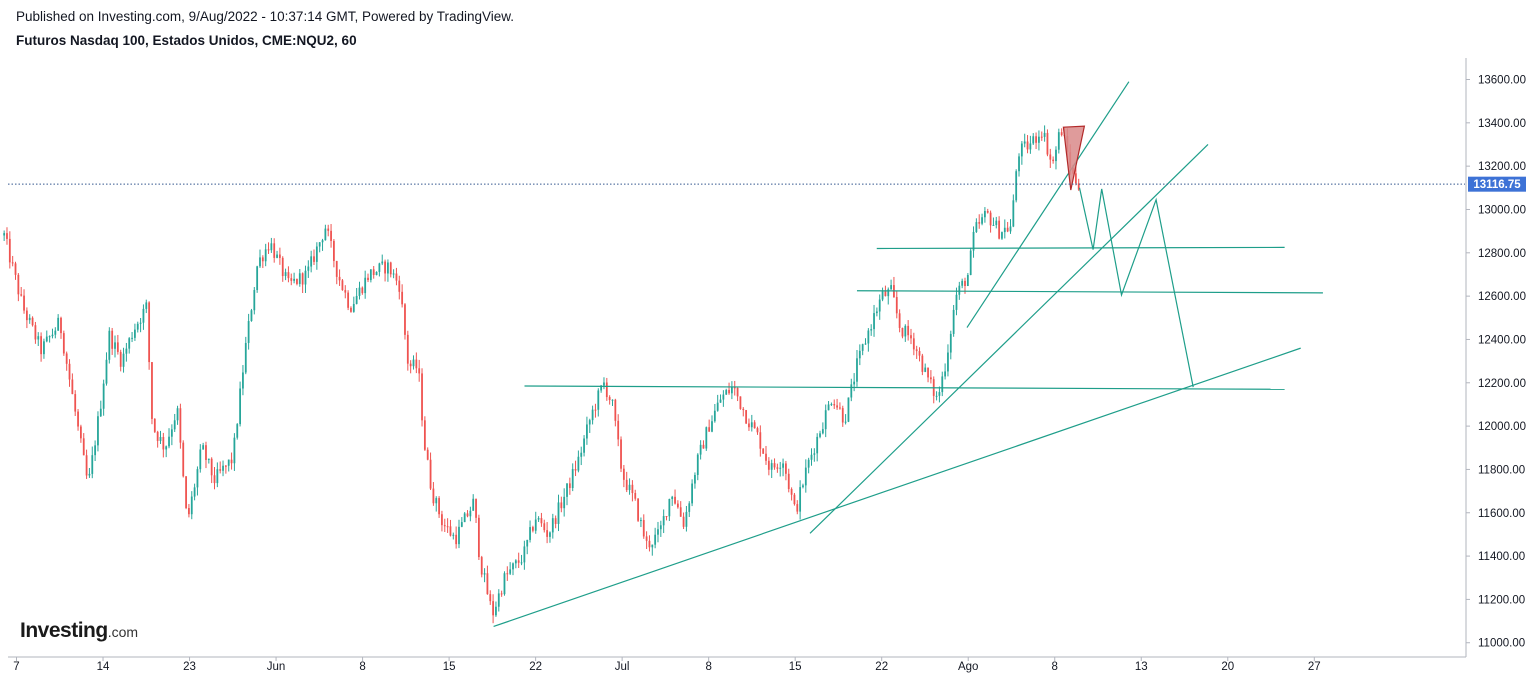 This screenshot has width=1533, height=679. What do you see at coordinates (1227, 667) in the screenshot?
I see `x-tick-label: 20` at bounding box center [1227, 667].